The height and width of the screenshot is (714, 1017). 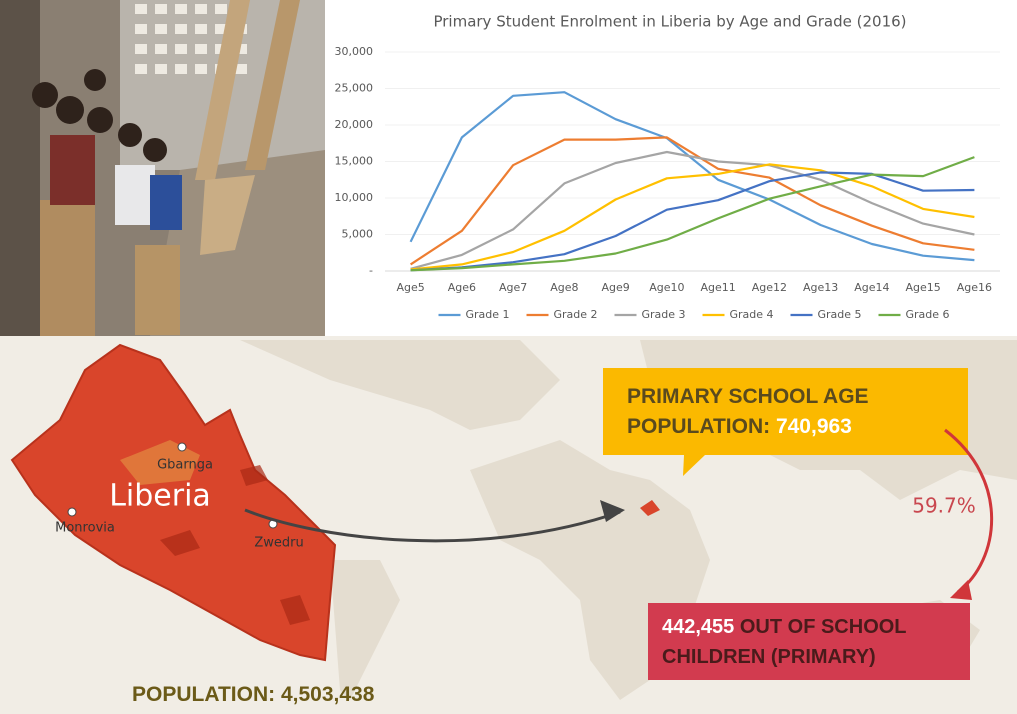 What do you see at coordinates (666, 287) in the screenshot?
I see `x-tick-label: Age10` at bounding box center [666, 287].